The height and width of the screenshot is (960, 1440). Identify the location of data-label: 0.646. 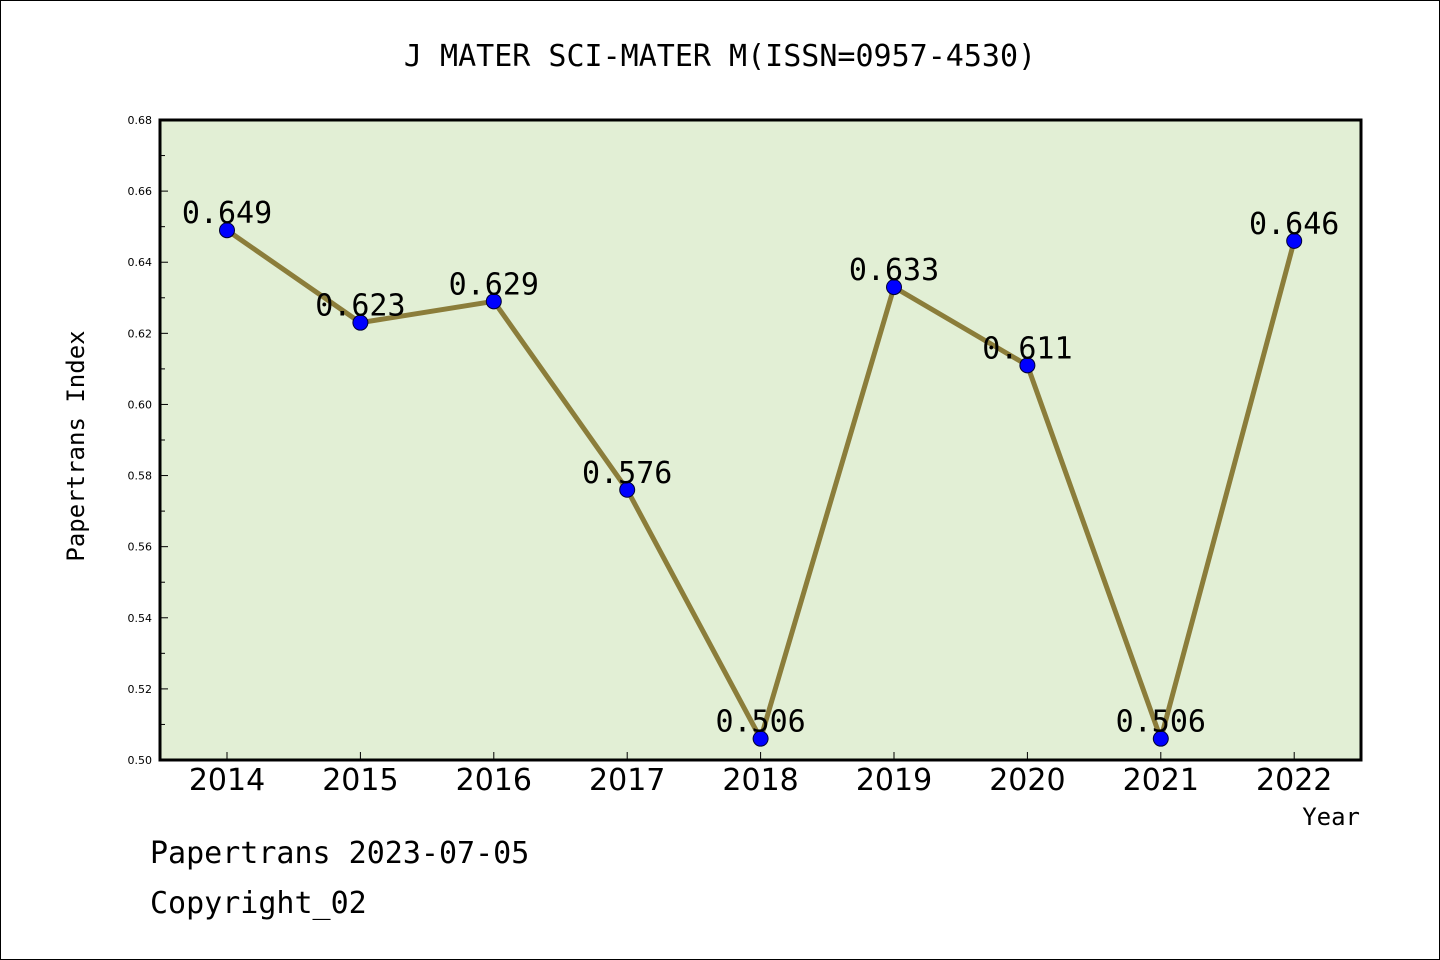
(1294, 224).